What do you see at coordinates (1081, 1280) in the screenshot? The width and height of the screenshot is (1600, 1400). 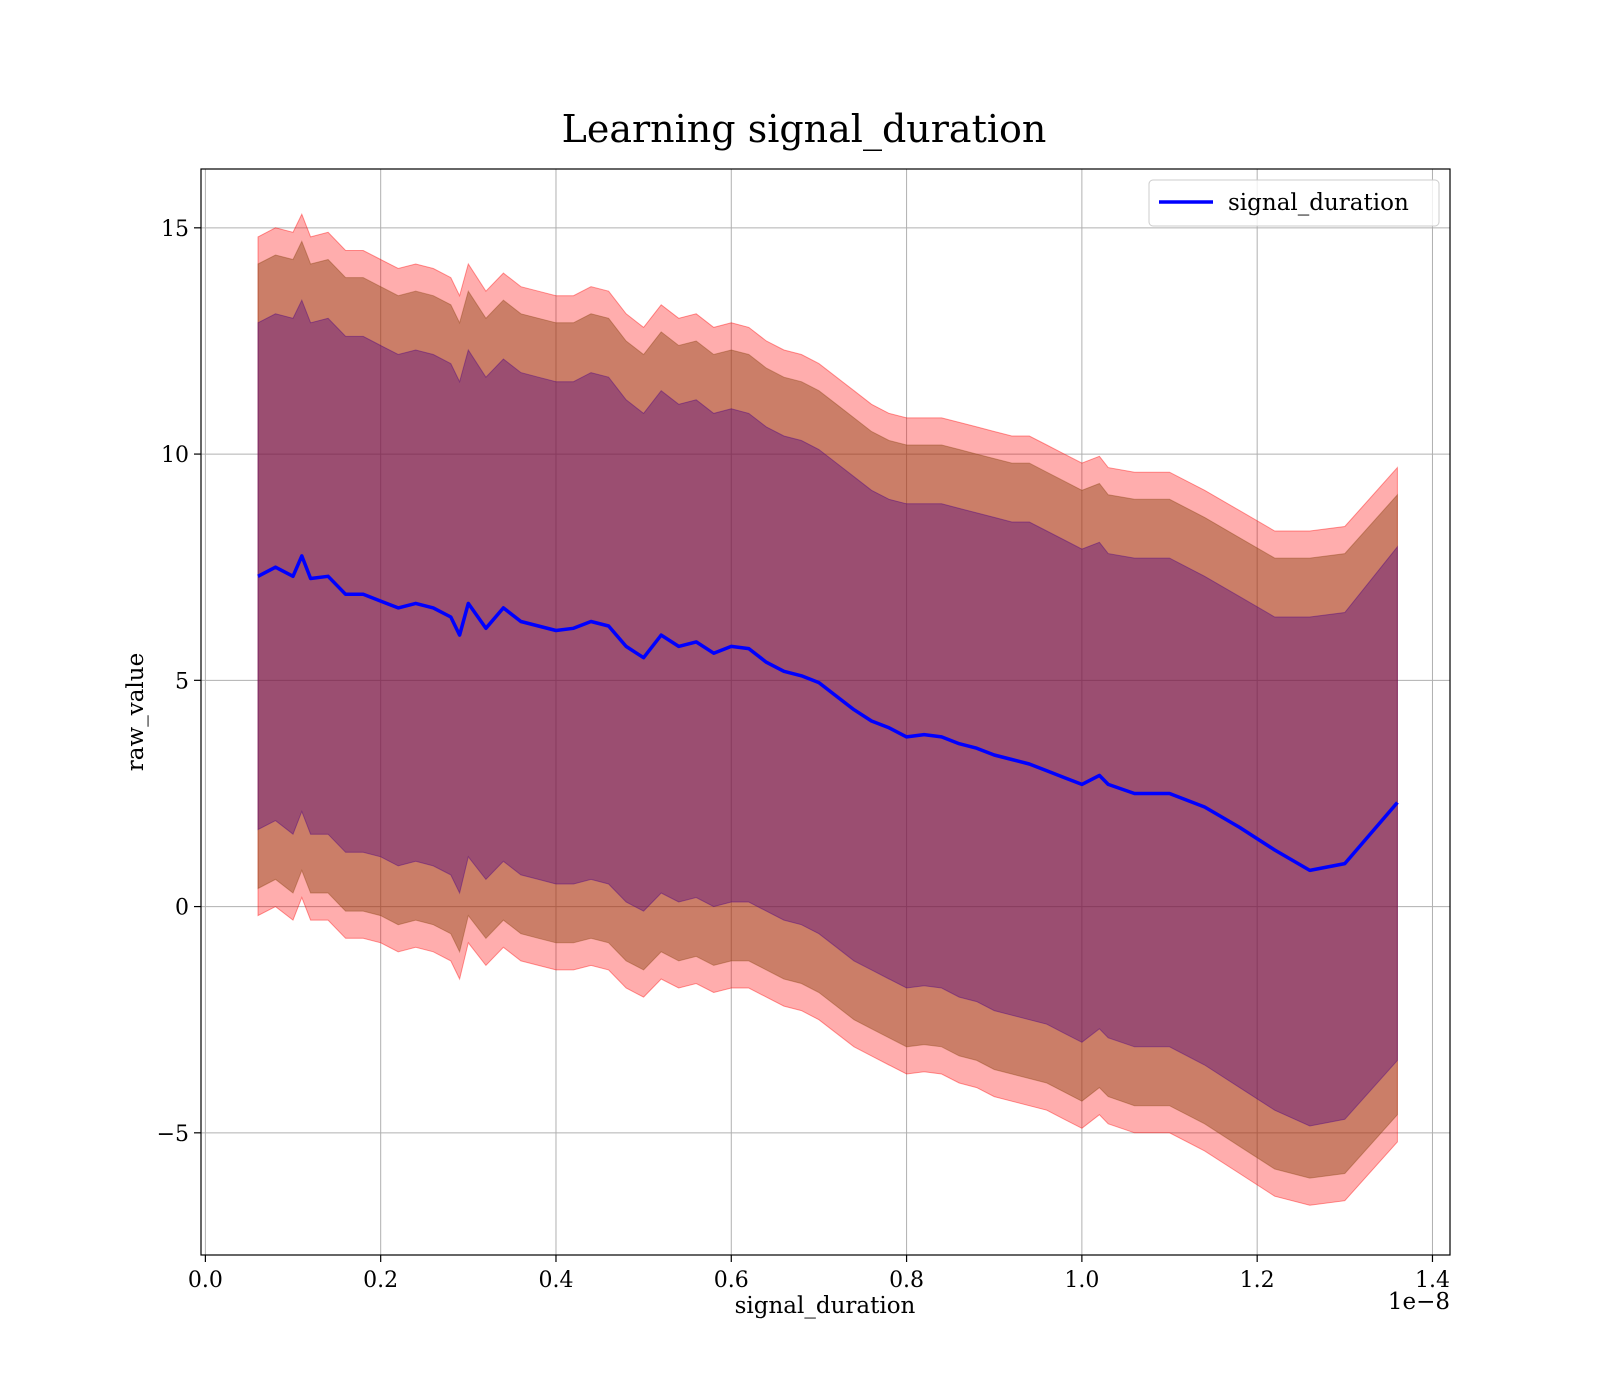 I see `x-tick-label: 1.0` at bounding box center [1081, 1280].